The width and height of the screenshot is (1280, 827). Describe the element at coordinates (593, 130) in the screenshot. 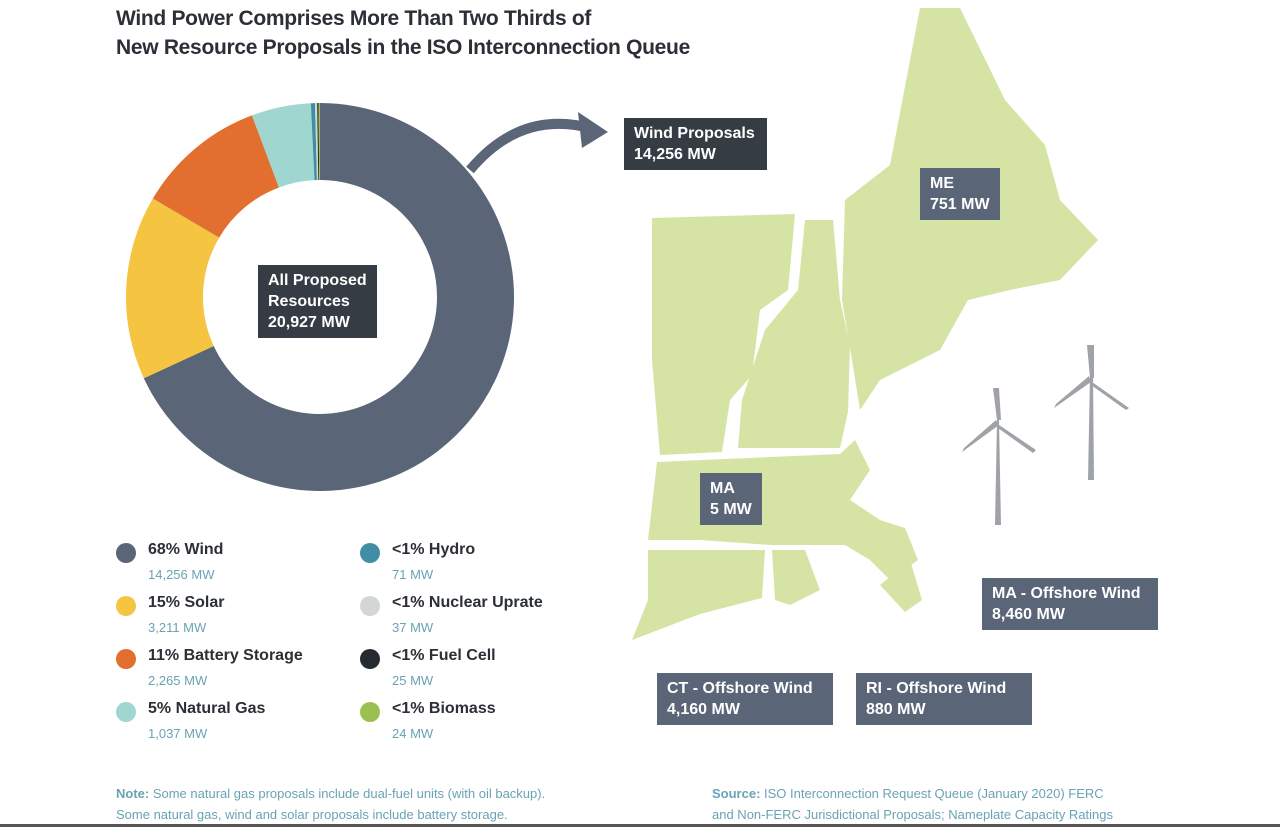

I see `arrow-head-icon` at that location.